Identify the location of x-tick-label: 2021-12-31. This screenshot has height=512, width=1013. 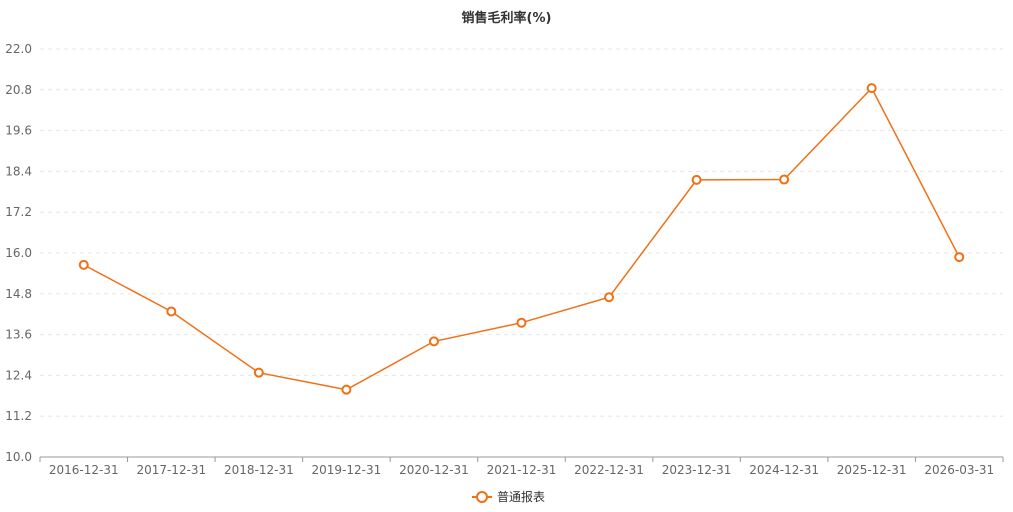
(522, 470).